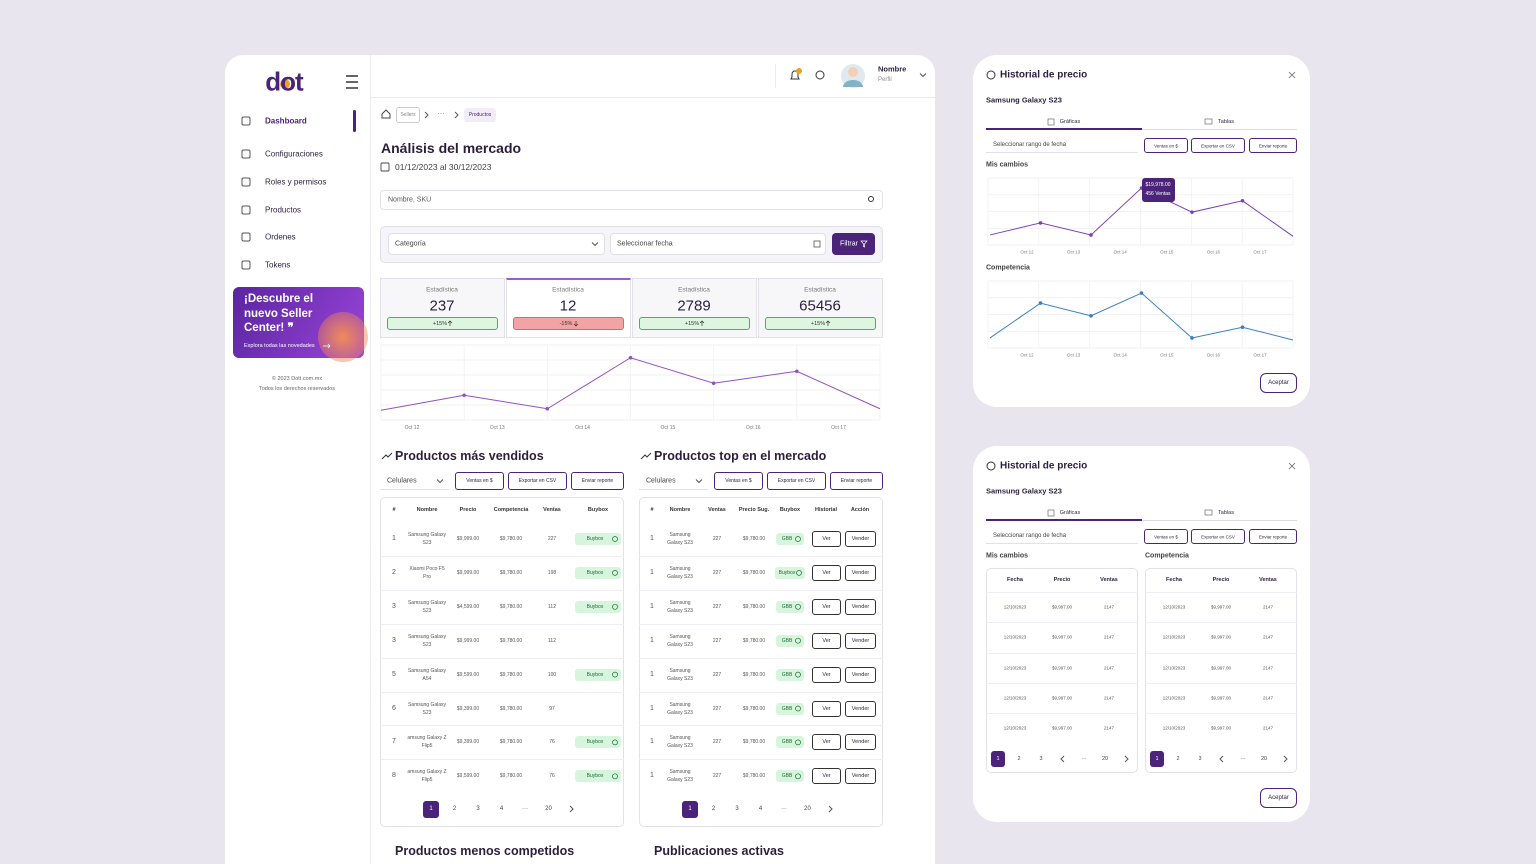 The width and height of the screenshot is (1536, 864). I want to click on filter-button, so click(853, 244).